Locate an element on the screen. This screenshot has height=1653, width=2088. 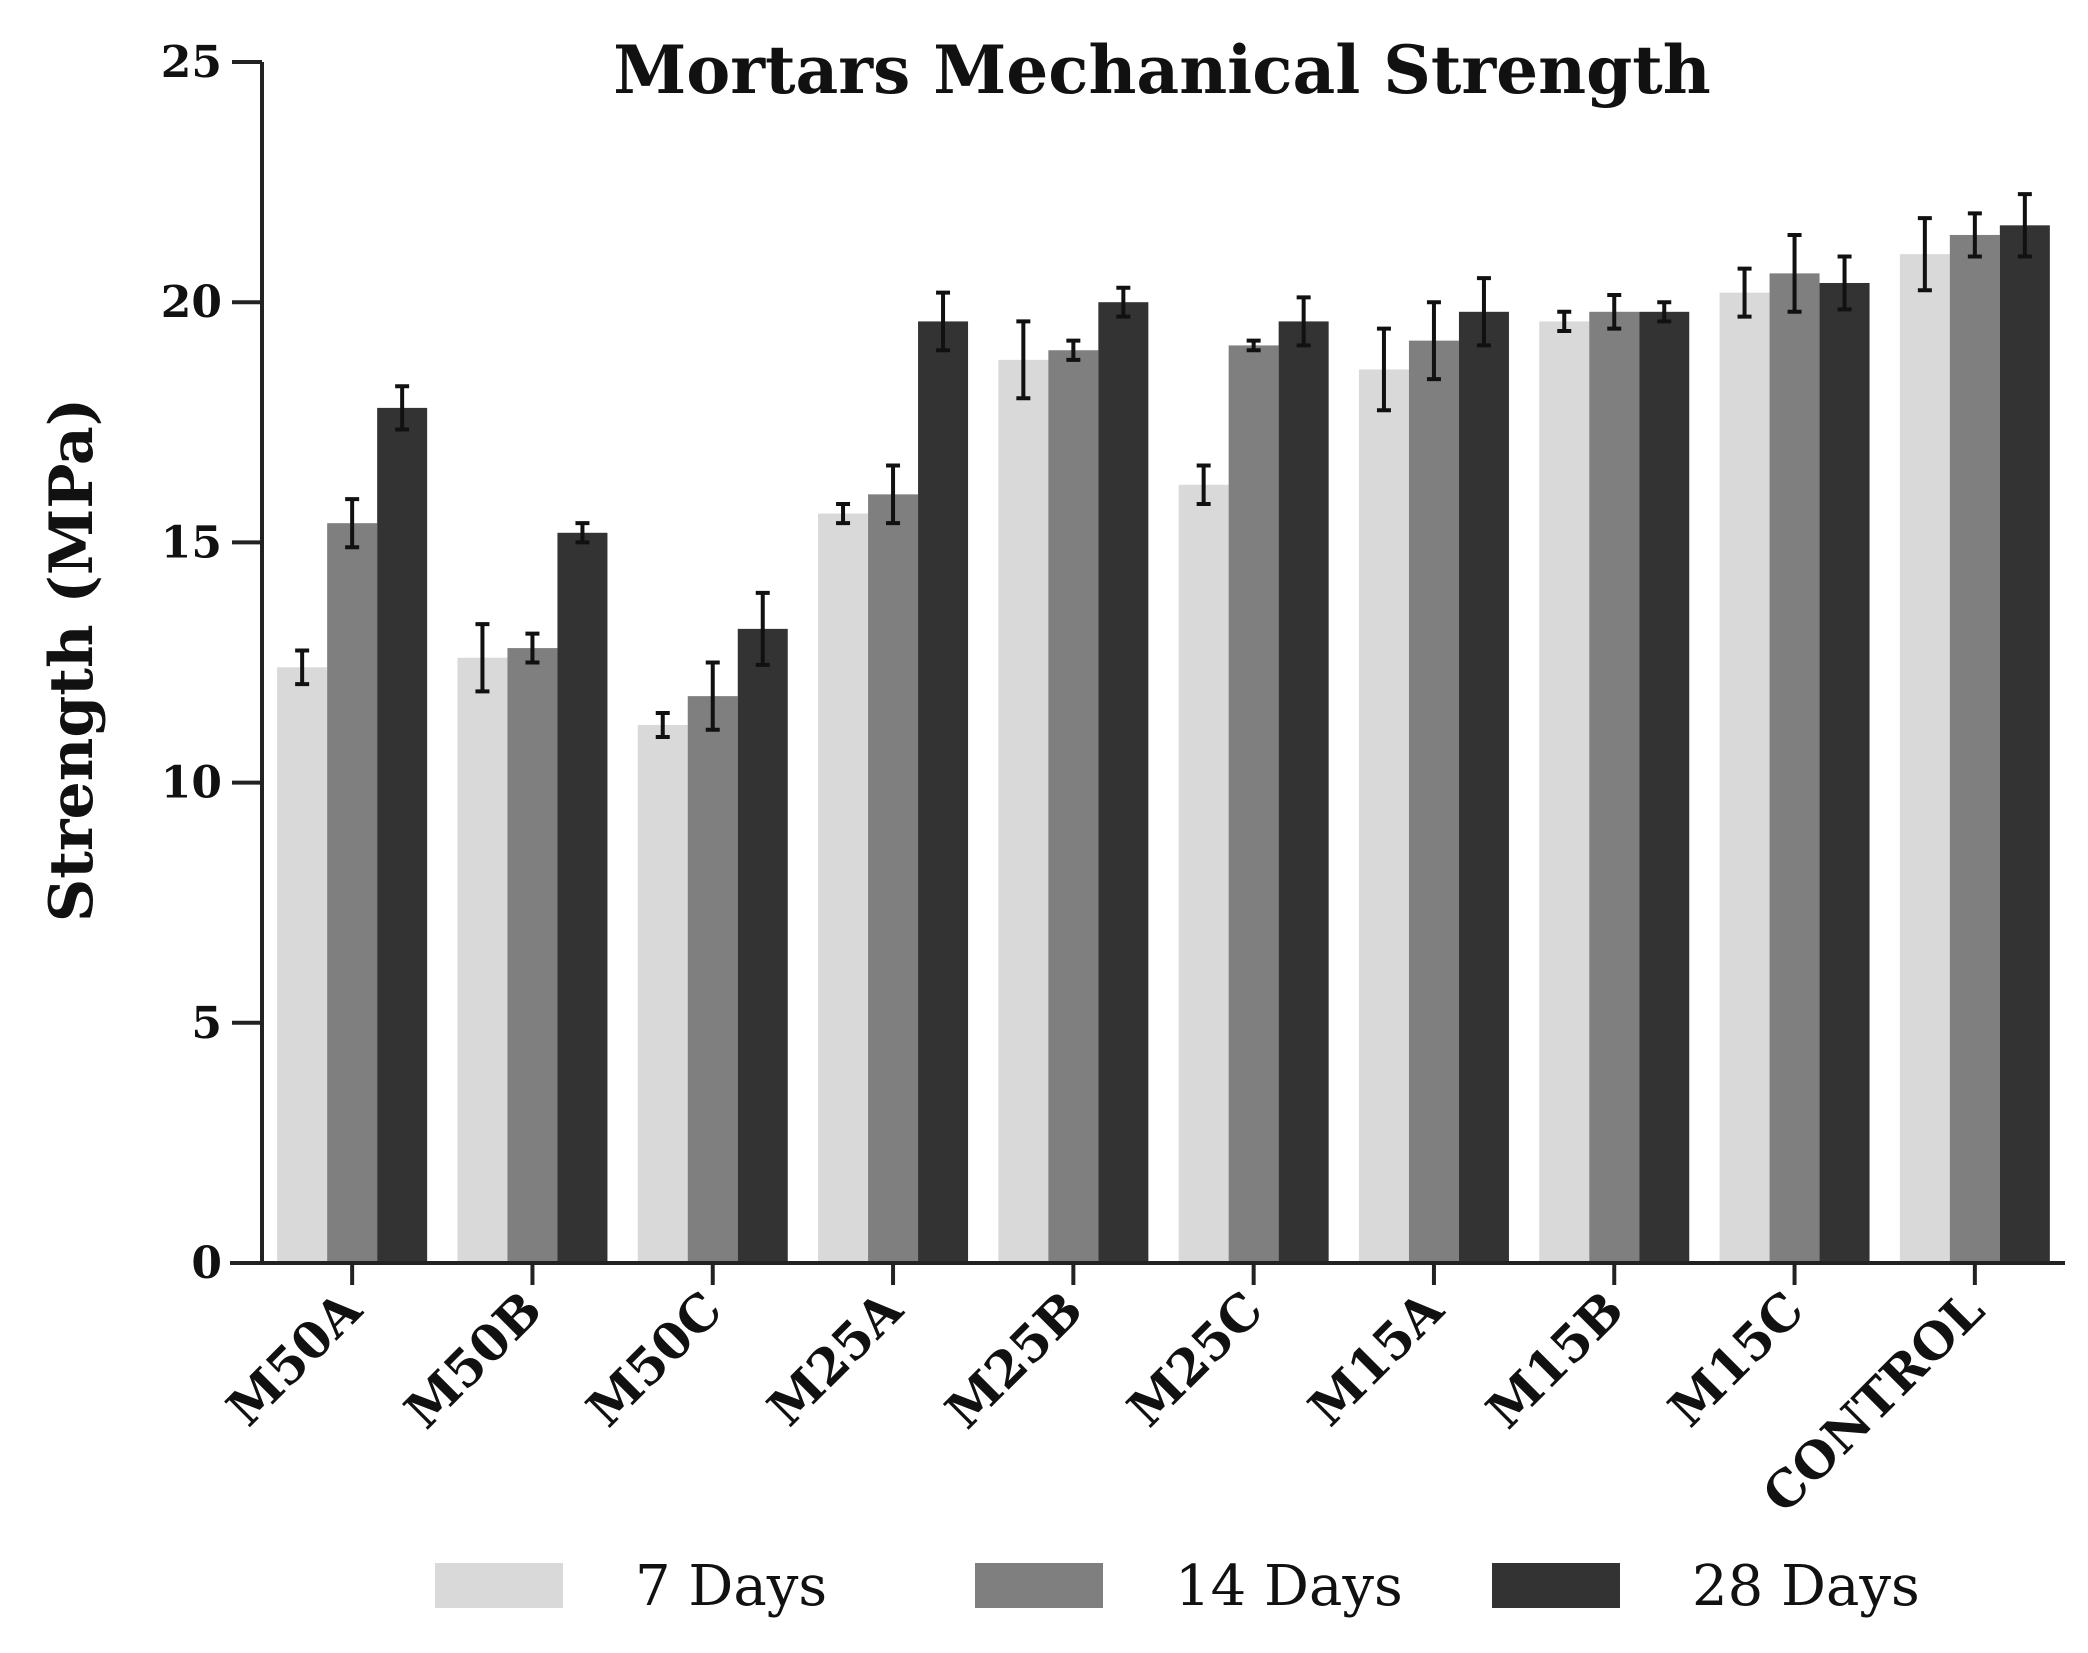
error-bar-m15a-7-days is located at coordinates (1383, 369).